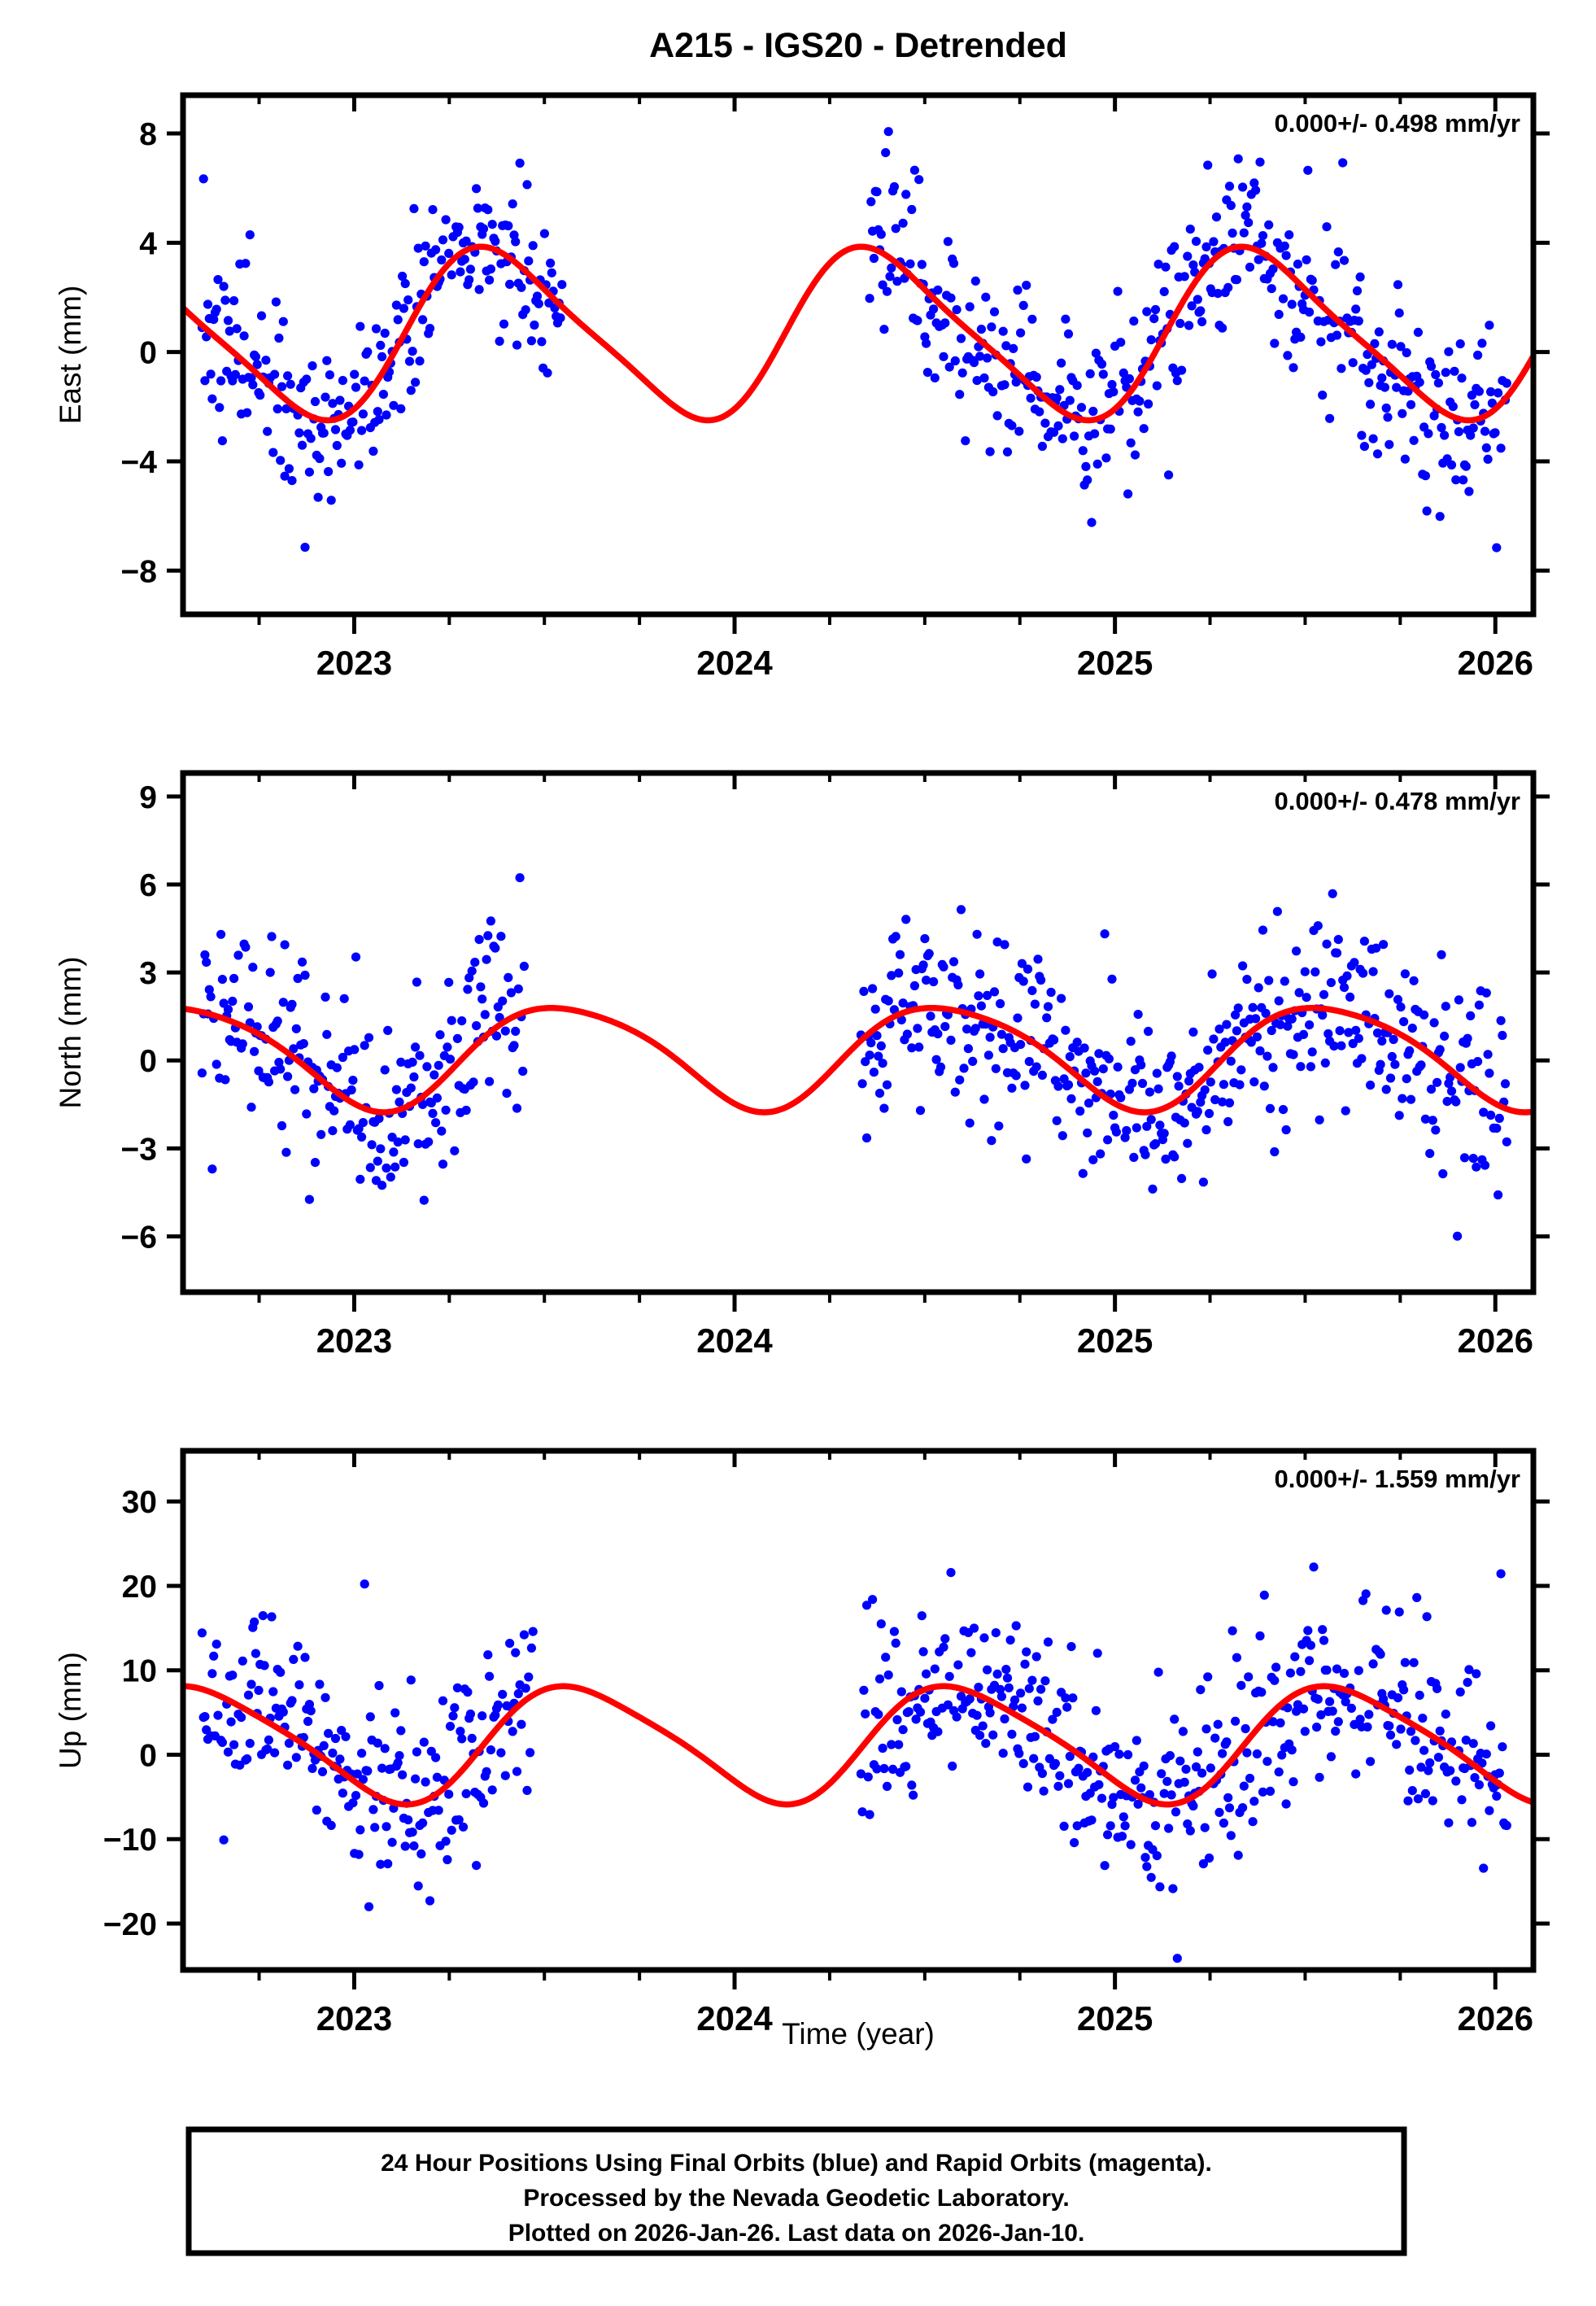  I want to click on caption-box, so click(796, 2191).